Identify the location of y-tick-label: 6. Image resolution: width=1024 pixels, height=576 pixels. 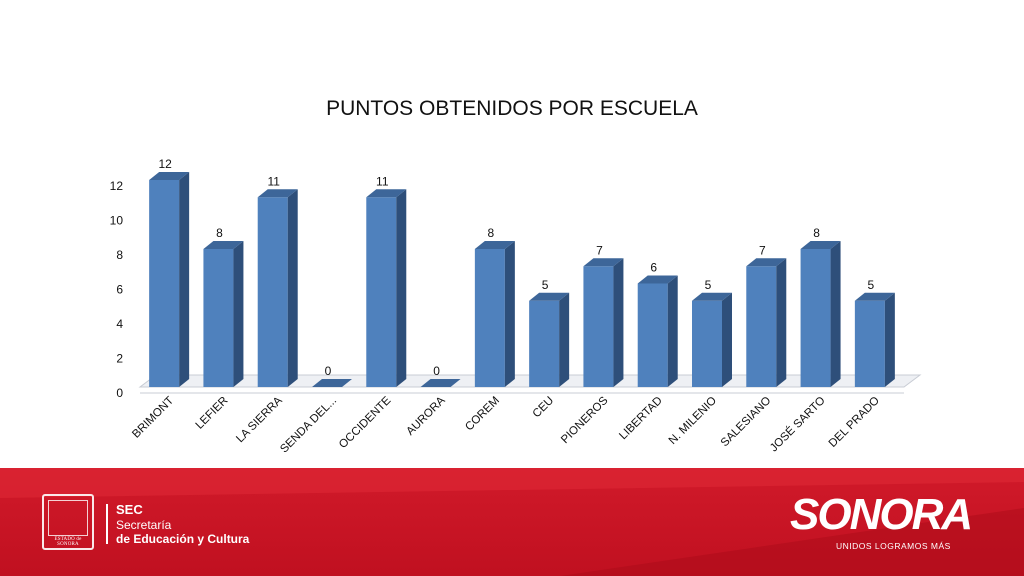
(119, 290).